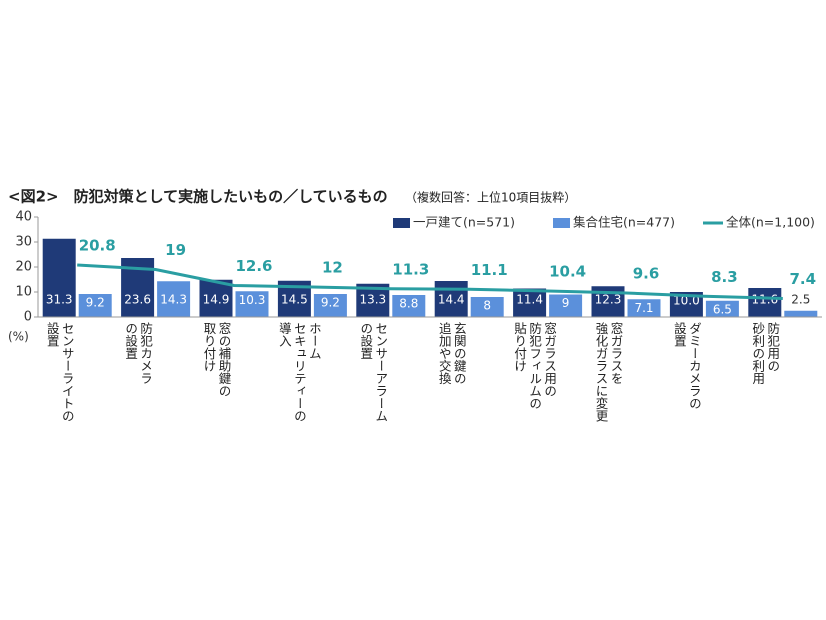 The height and width of the screenshot is (620, 826). What do you see at coordinates (253, 266) in the screenshot?
I see `line-value-label: 12.6` at bounding box center [253, 266].